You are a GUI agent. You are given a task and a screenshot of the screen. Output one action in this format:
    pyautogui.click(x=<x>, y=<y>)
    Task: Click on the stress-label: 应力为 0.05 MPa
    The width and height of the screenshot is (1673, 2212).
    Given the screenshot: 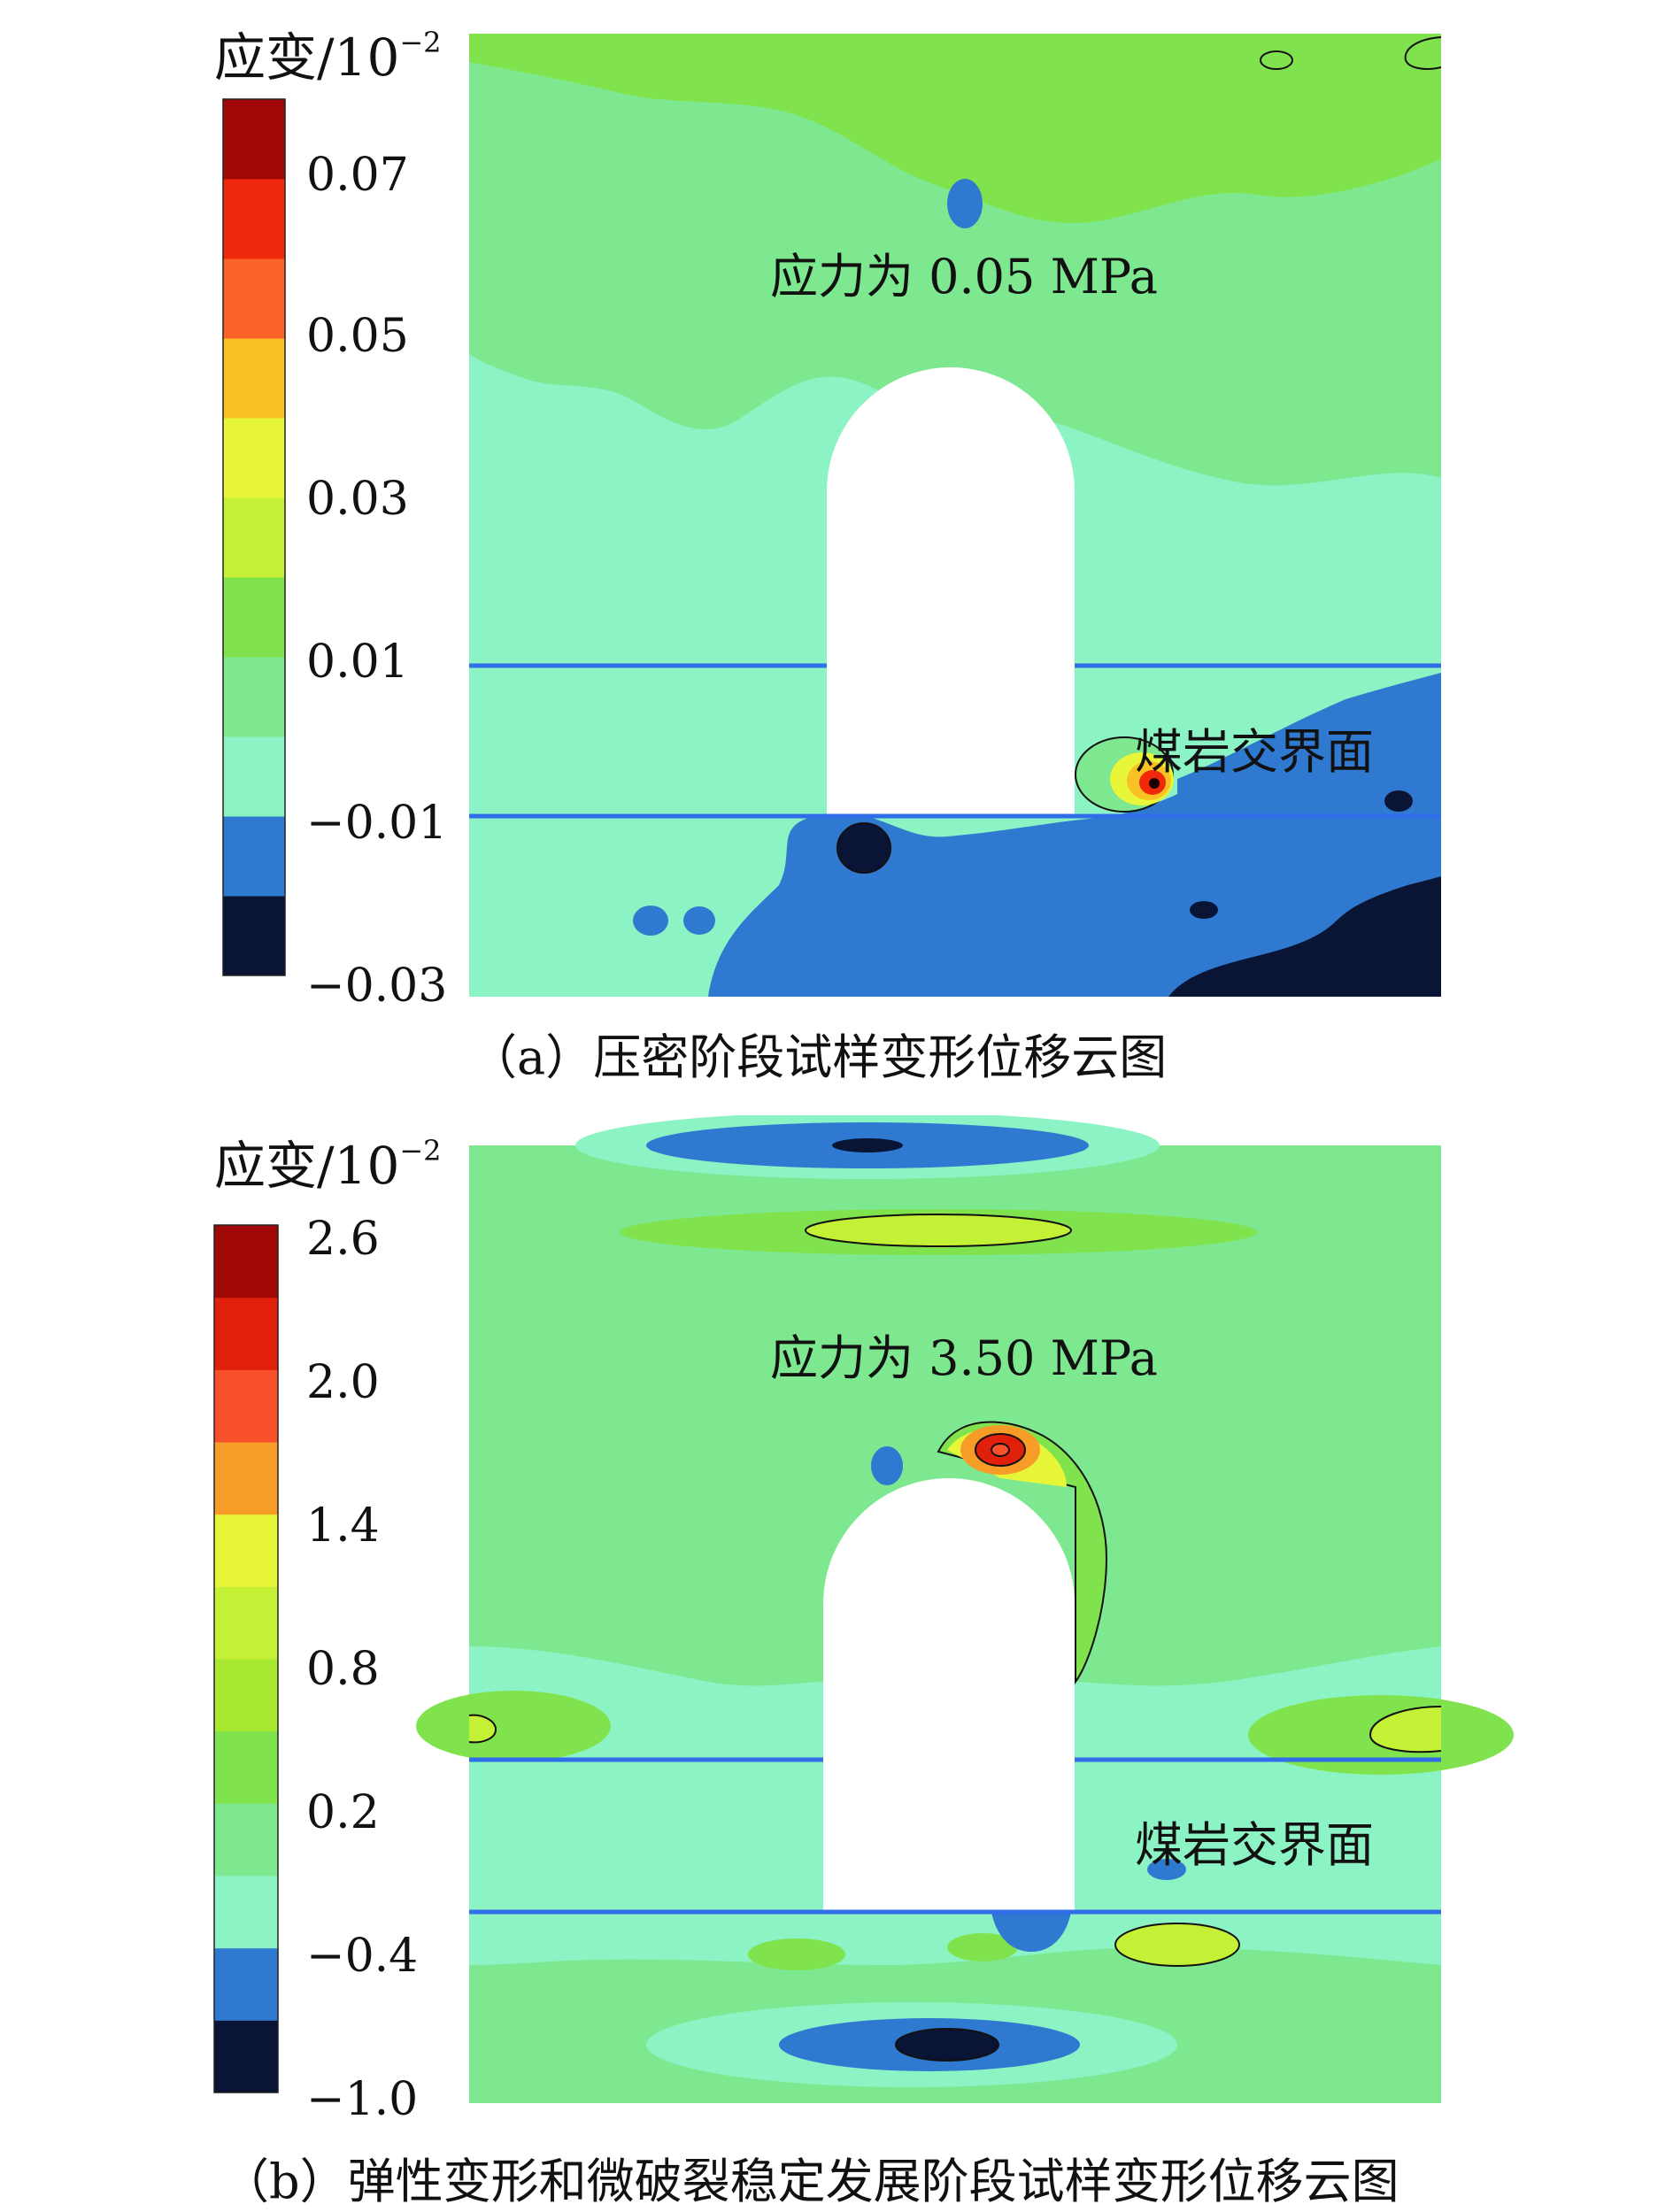 What is the action you would take?
    pyautogui.click(x=964, y=276)
    